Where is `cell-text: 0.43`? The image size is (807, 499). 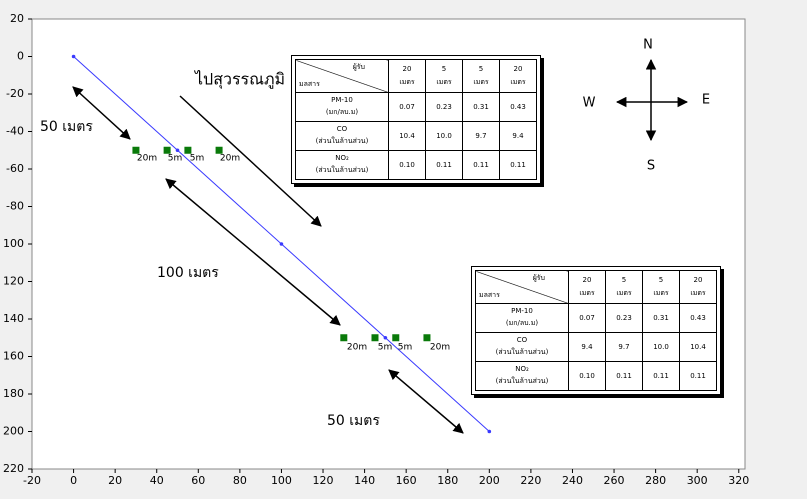 cell-text: 0.43 is located at coordinates (698, 318).